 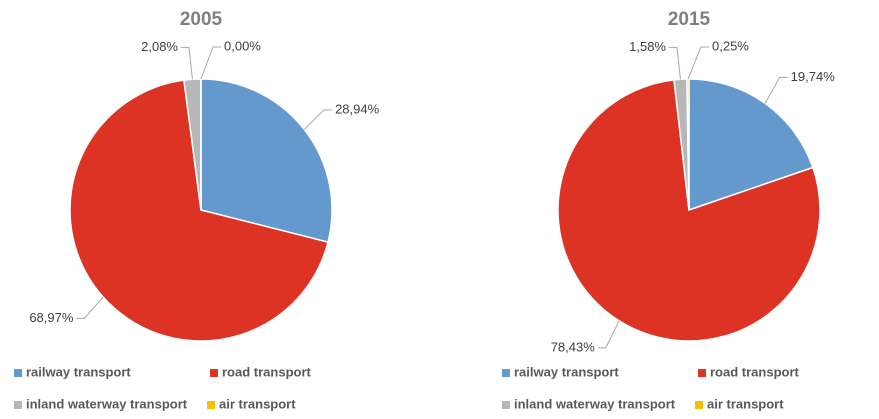 I want to click on data-label: 68,97%, so click(x=51, y=317).